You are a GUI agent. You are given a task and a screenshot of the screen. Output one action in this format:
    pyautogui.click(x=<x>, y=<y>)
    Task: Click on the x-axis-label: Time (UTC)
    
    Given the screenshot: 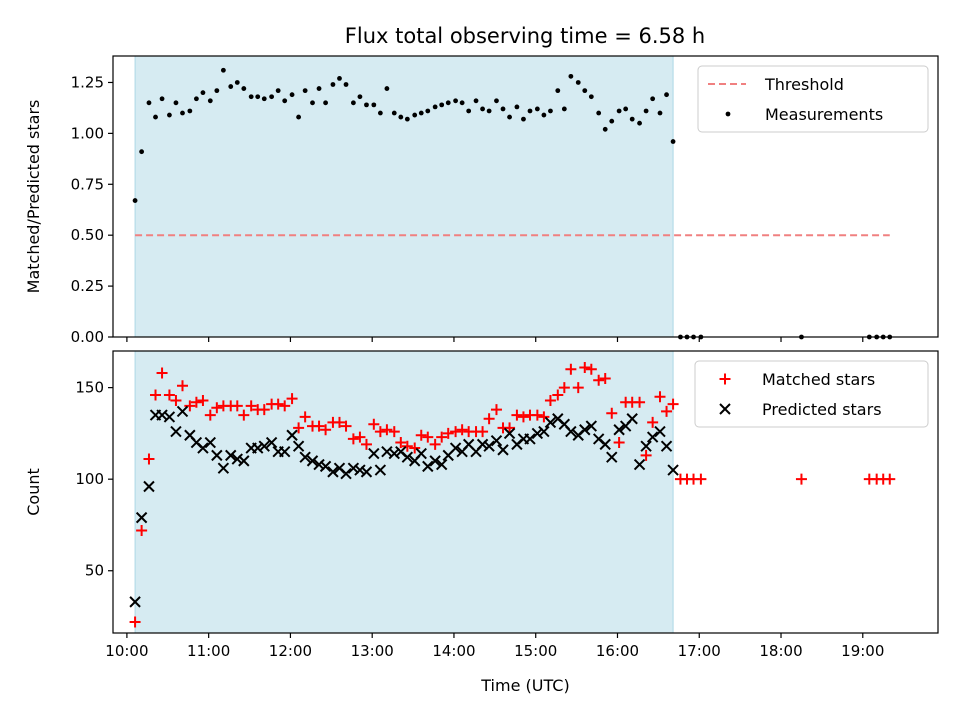 What is the action you would take?
    pyautogui.click(x=524, y=685)
    